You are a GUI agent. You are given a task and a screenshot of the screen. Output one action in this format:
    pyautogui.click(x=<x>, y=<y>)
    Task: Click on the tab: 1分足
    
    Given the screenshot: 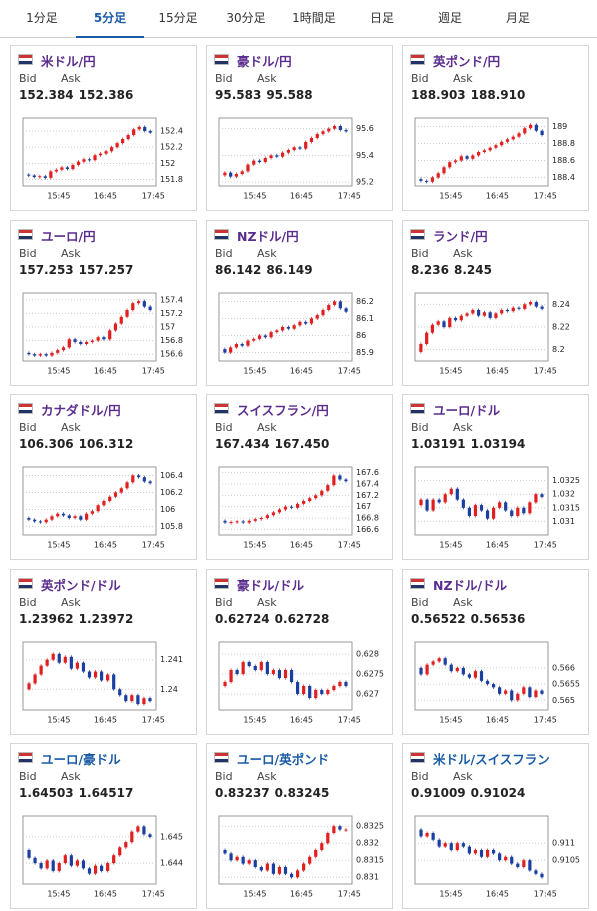 What is the action you would take?
    pyautogui.click(x=42, y=18)
    